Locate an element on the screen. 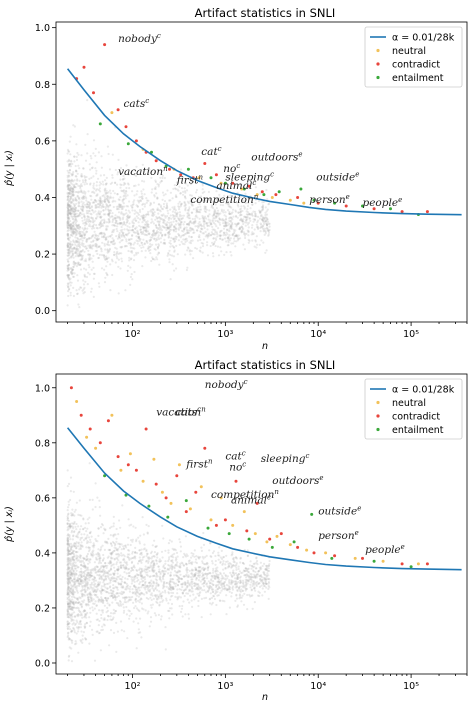 The width and height of the screenshot is (474, 704). annotation-superscript: e is located at coordinates (300, 155).